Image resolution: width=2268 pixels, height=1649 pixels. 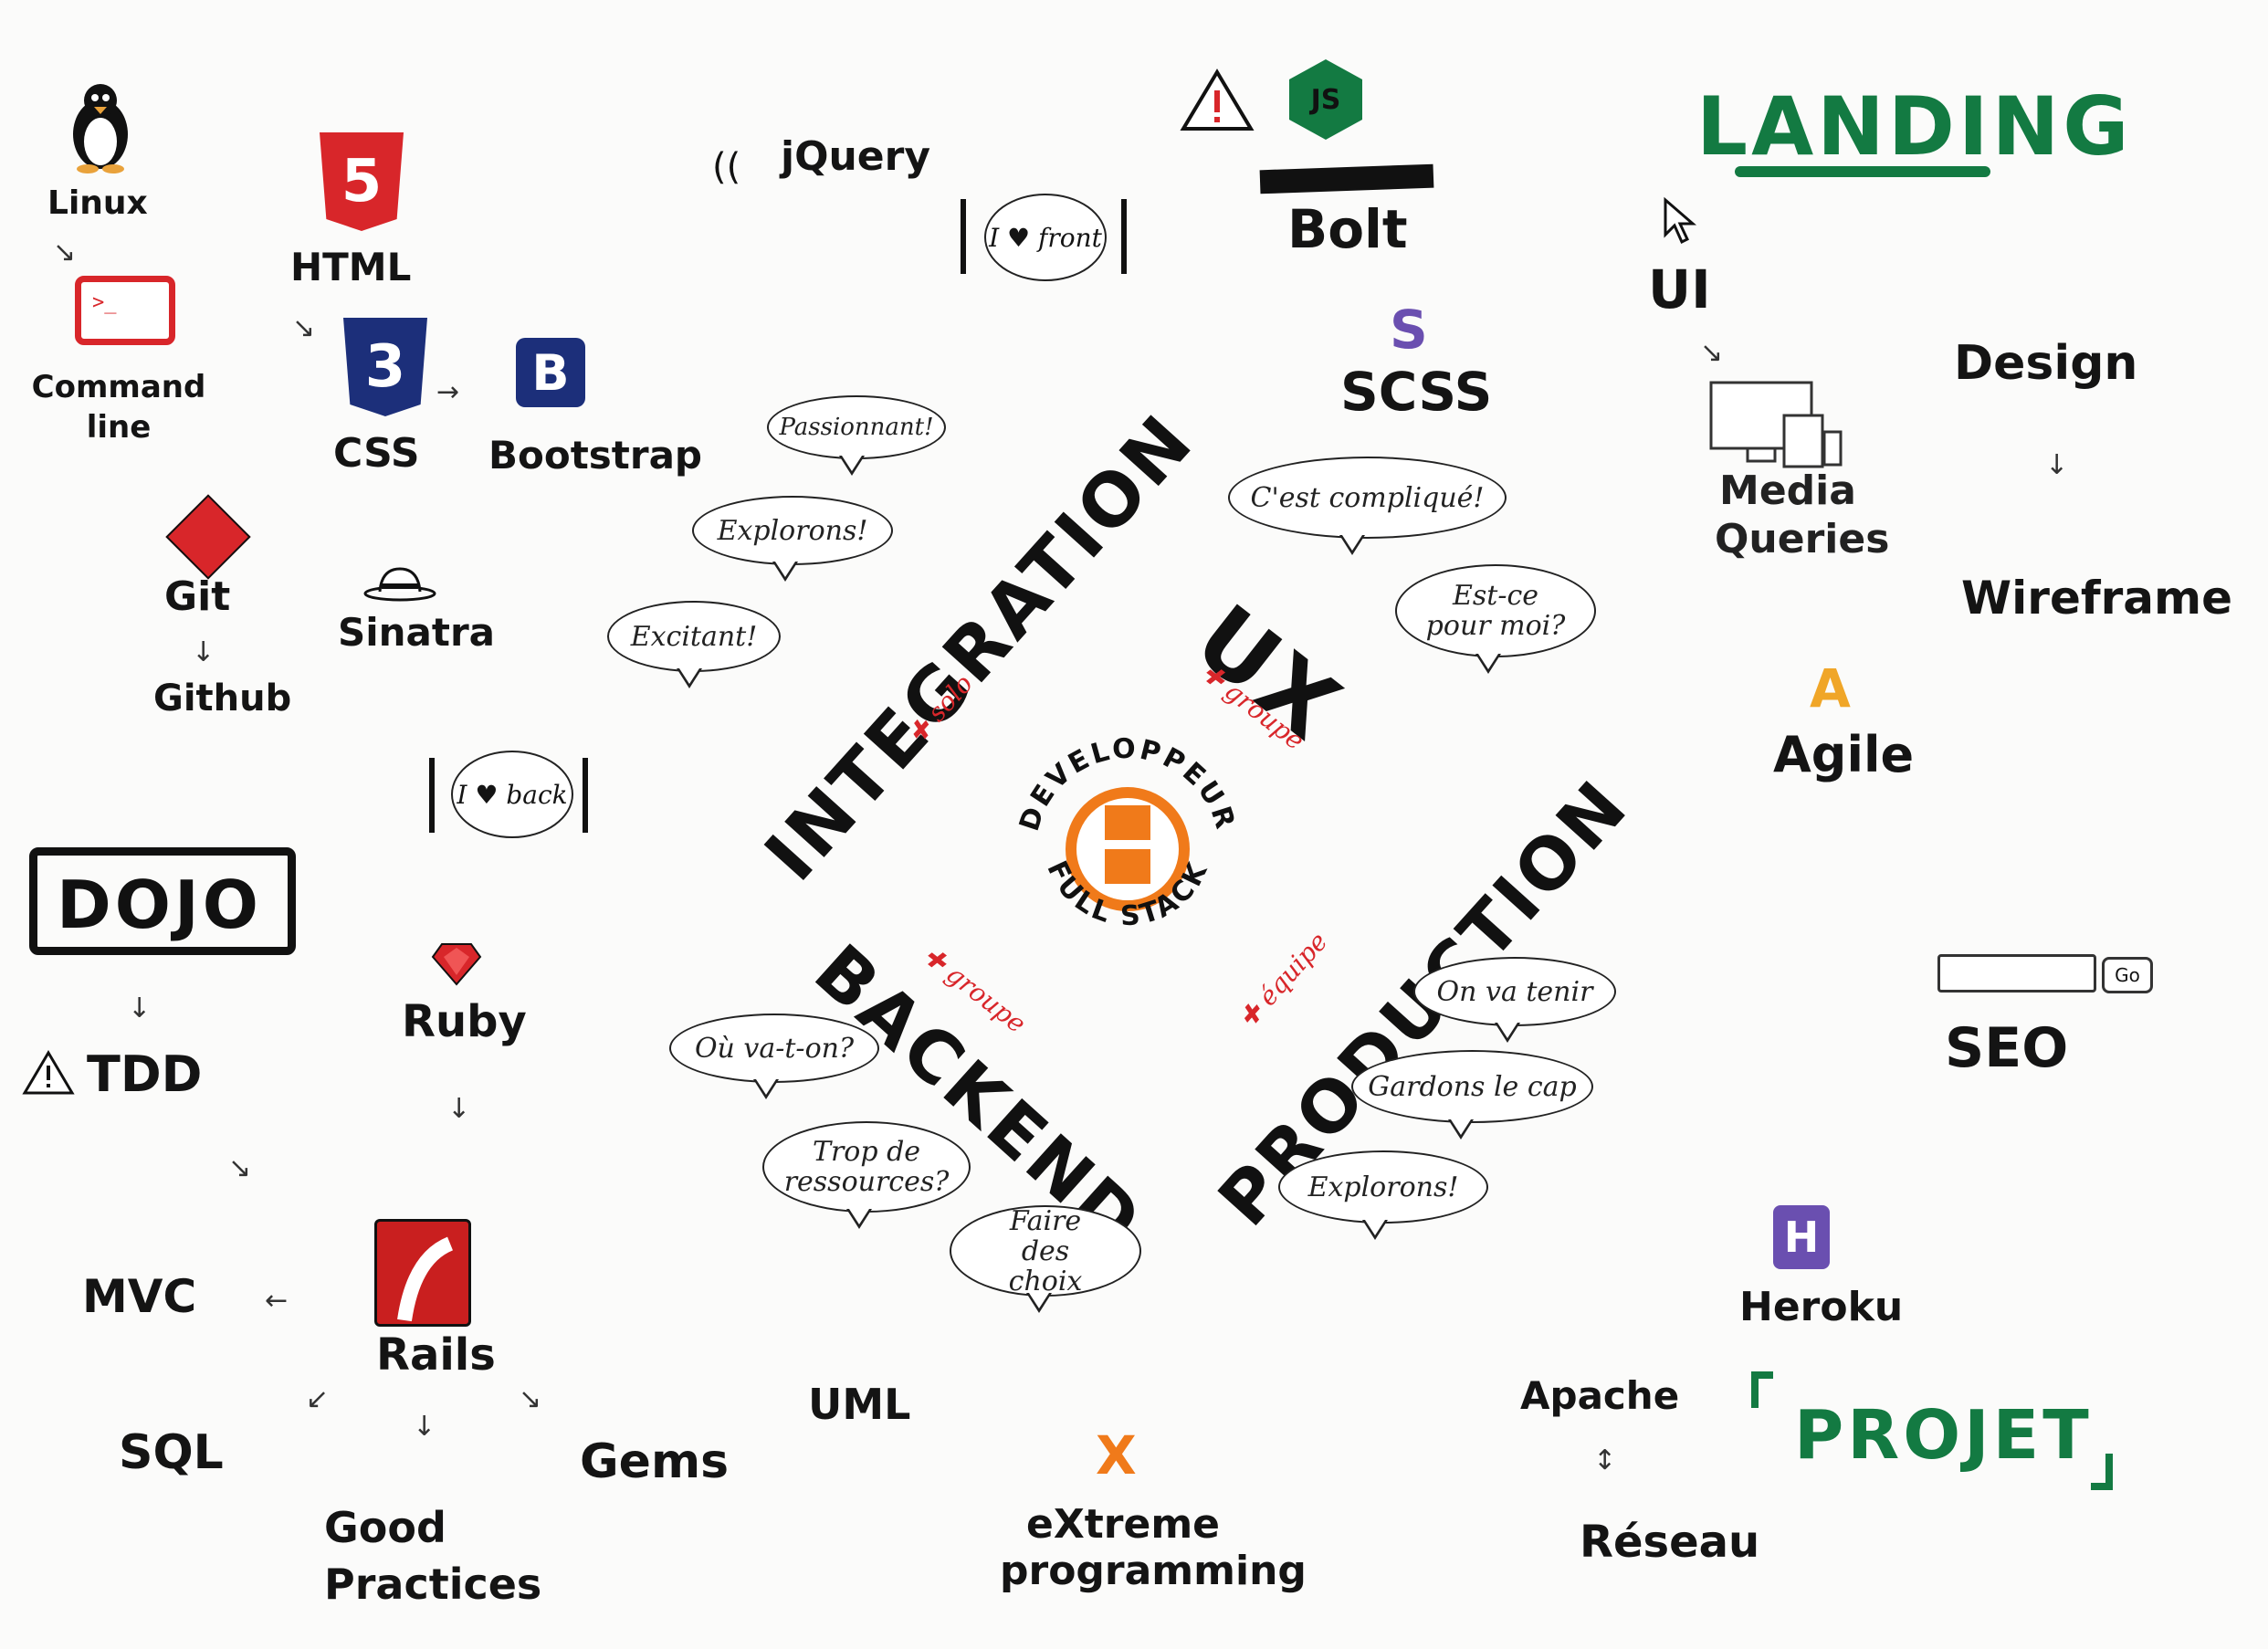 I want to click on arrow-html-to-css: ↘, so click(x=304, y=328).